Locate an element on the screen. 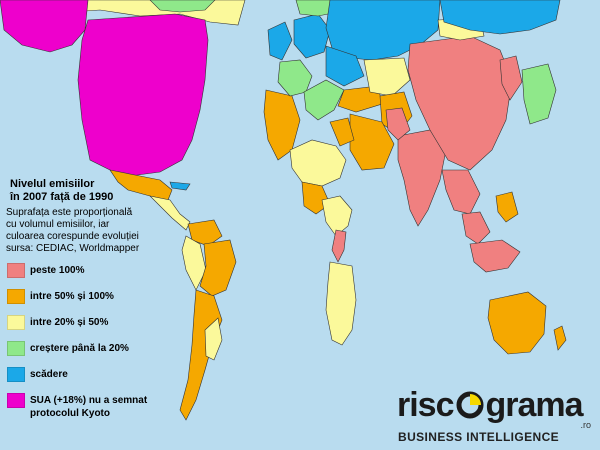  logo-word-suffix: grama is located at coordinates (534, 405).